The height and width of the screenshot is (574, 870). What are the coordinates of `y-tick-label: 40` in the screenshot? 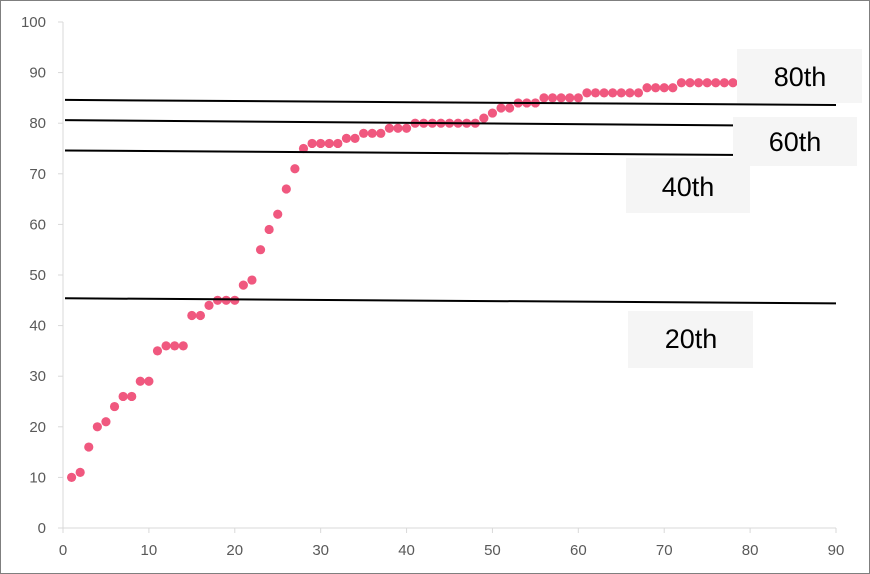 It's located at (37, 326).